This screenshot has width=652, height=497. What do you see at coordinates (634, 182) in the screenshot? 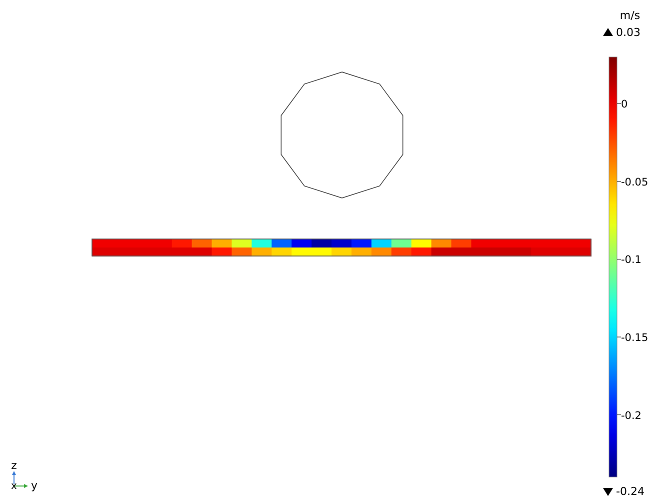
I see `color-bar-label: -0.05` at bounding box center [634, 182].